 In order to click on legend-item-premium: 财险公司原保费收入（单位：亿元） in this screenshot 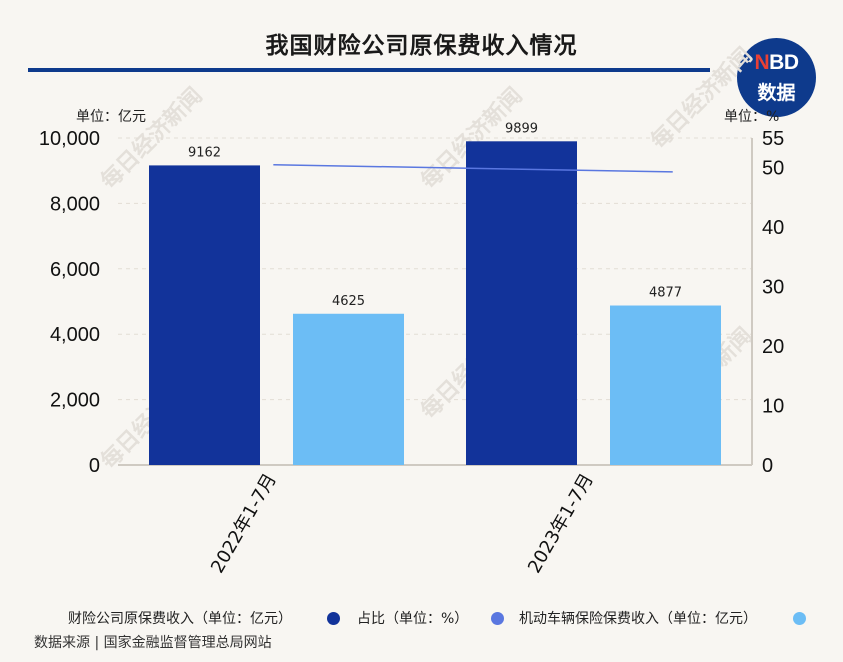, I will do `click(180, 618)`.